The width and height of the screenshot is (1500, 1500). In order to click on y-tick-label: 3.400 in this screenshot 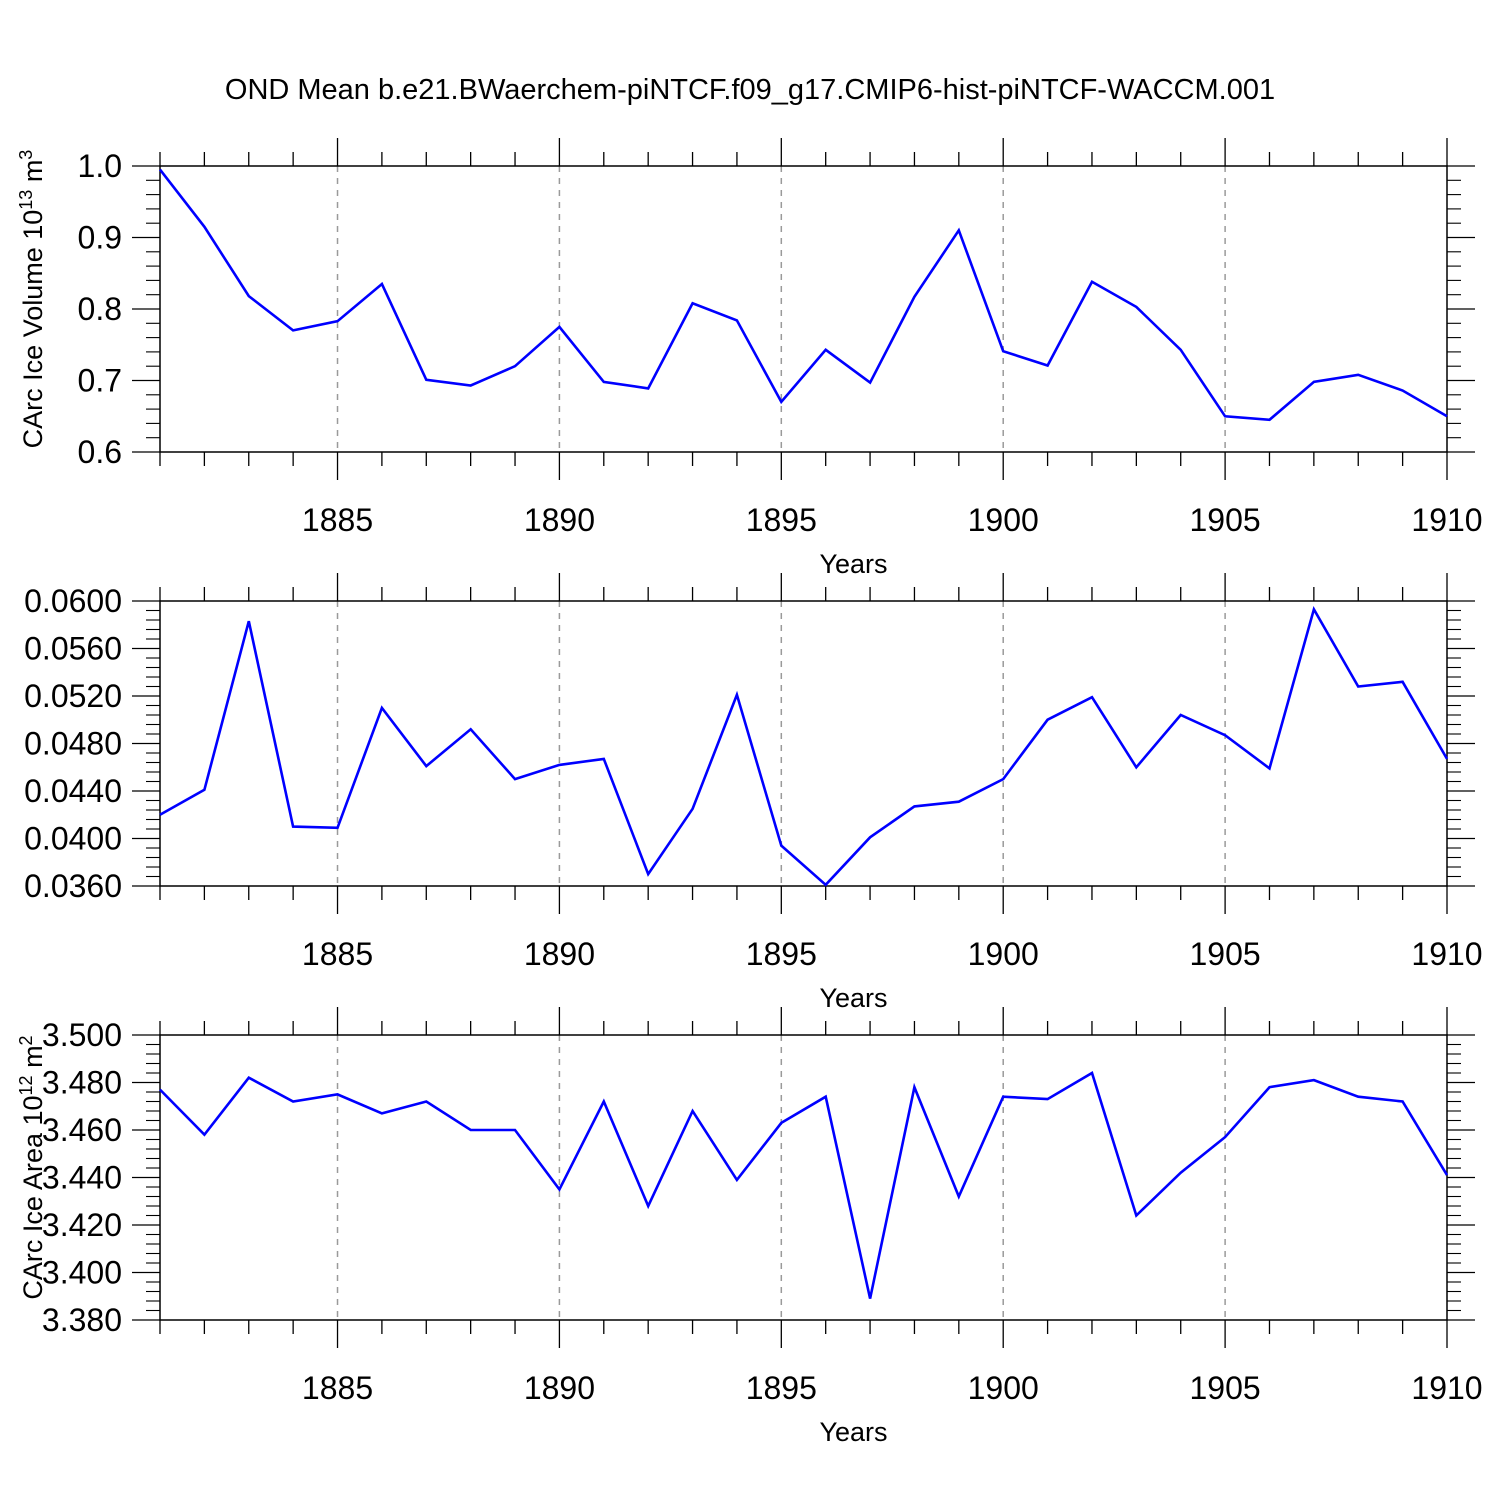, I will do `click(82, 1273)`.